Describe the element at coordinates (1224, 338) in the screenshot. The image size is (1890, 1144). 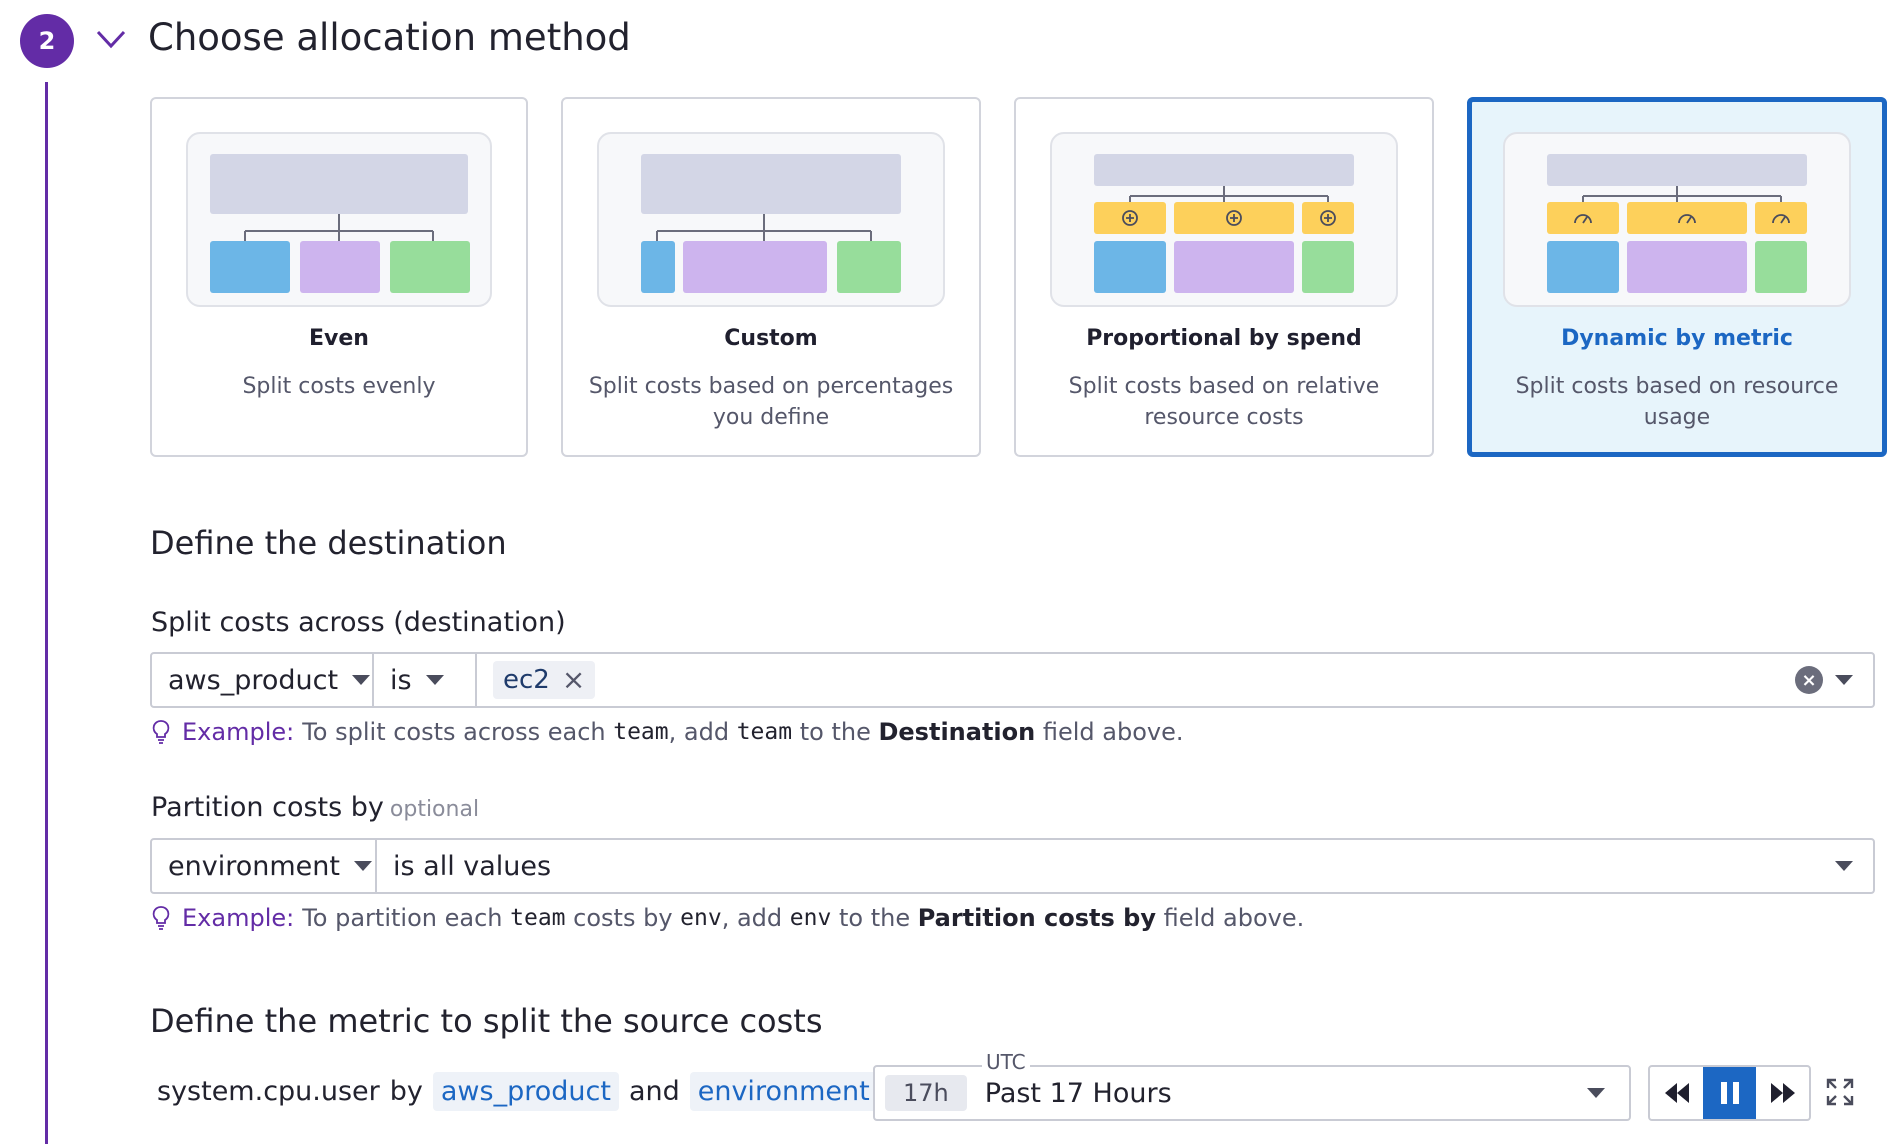
I see `method-title: Proportional by spend` at that location.